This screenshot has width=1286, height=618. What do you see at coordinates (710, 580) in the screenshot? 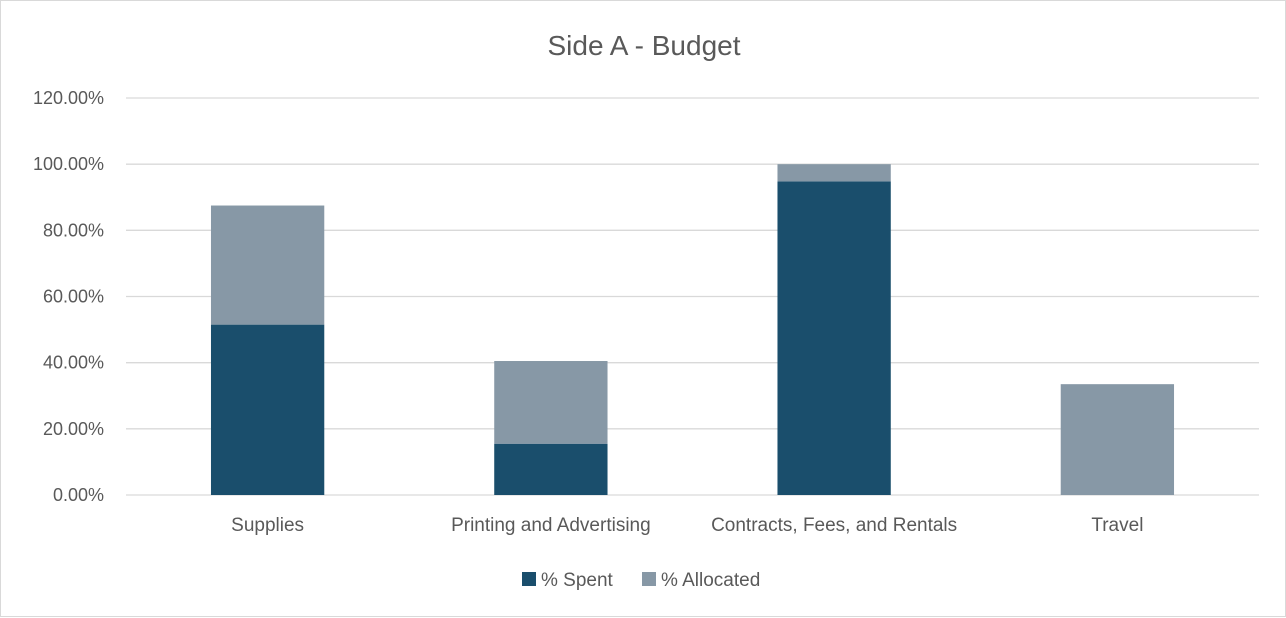
I see `legend-label: % Allocated` at bounding box center [710, 580].